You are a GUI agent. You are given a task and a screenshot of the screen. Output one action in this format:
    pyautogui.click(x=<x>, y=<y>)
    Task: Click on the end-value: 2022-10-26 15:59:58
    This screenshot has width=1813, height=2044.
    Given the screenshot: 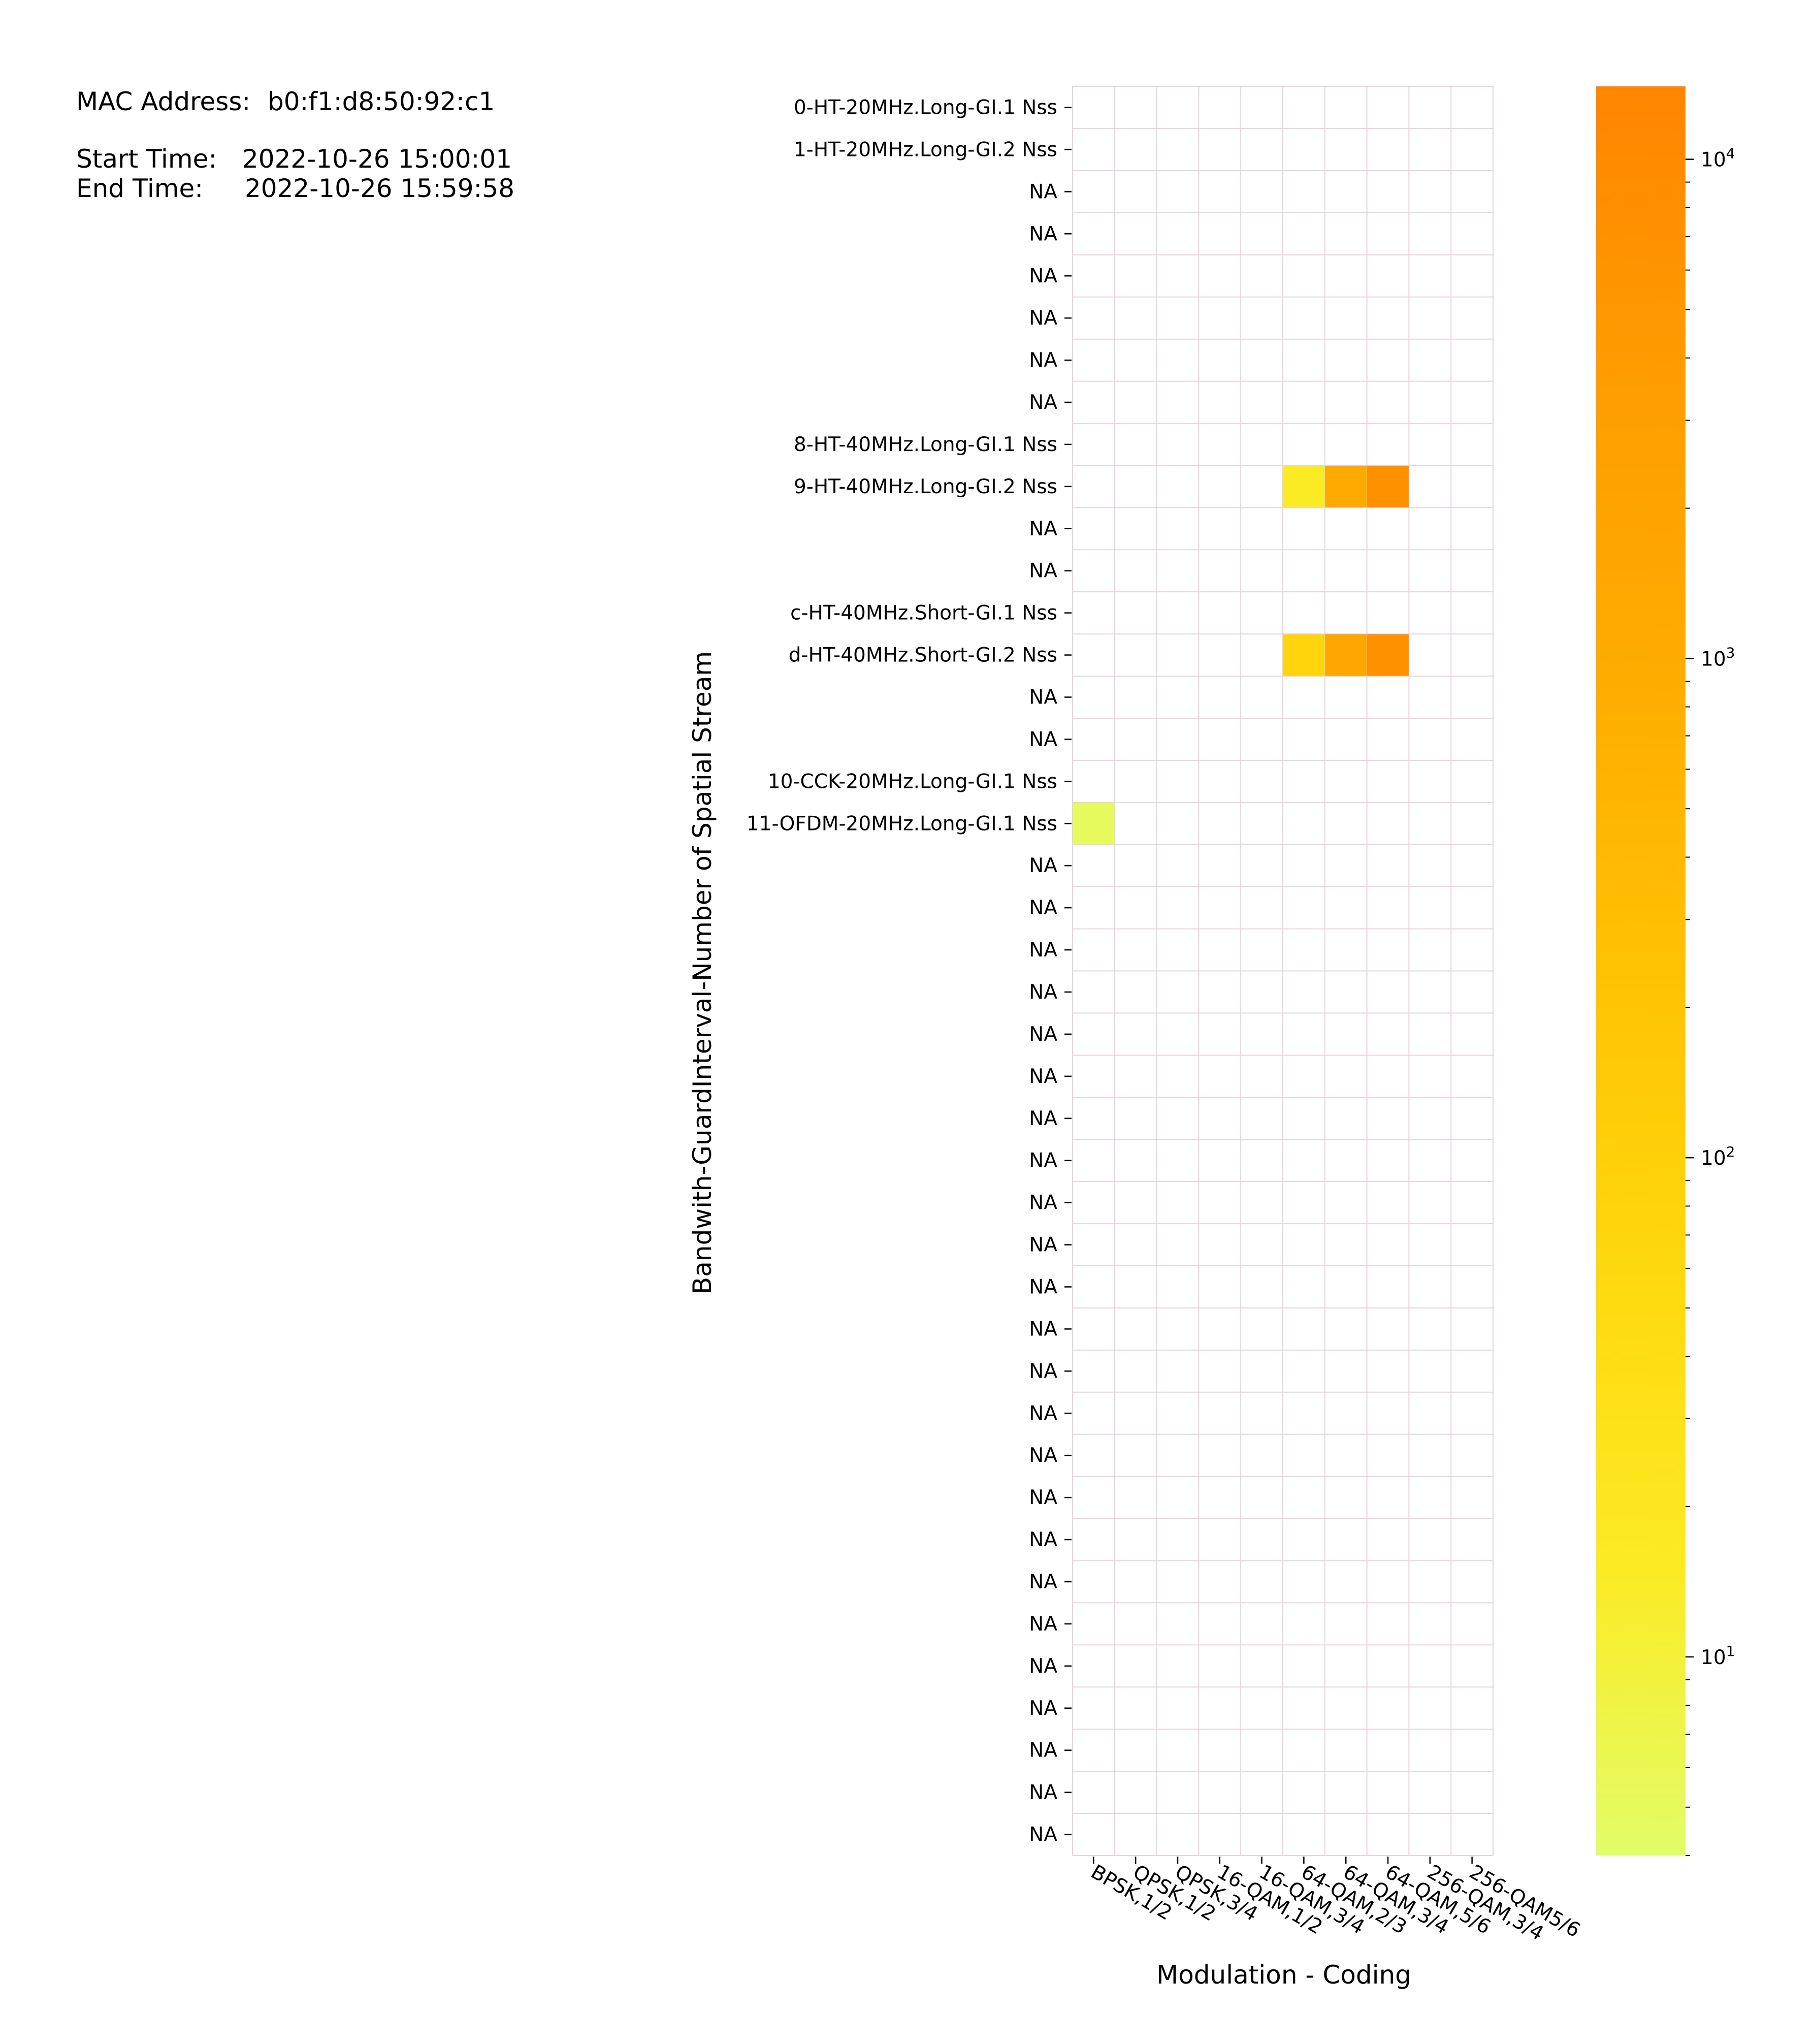 What is the action you would take?
    pyautogui.click(x=379, y=188)
    